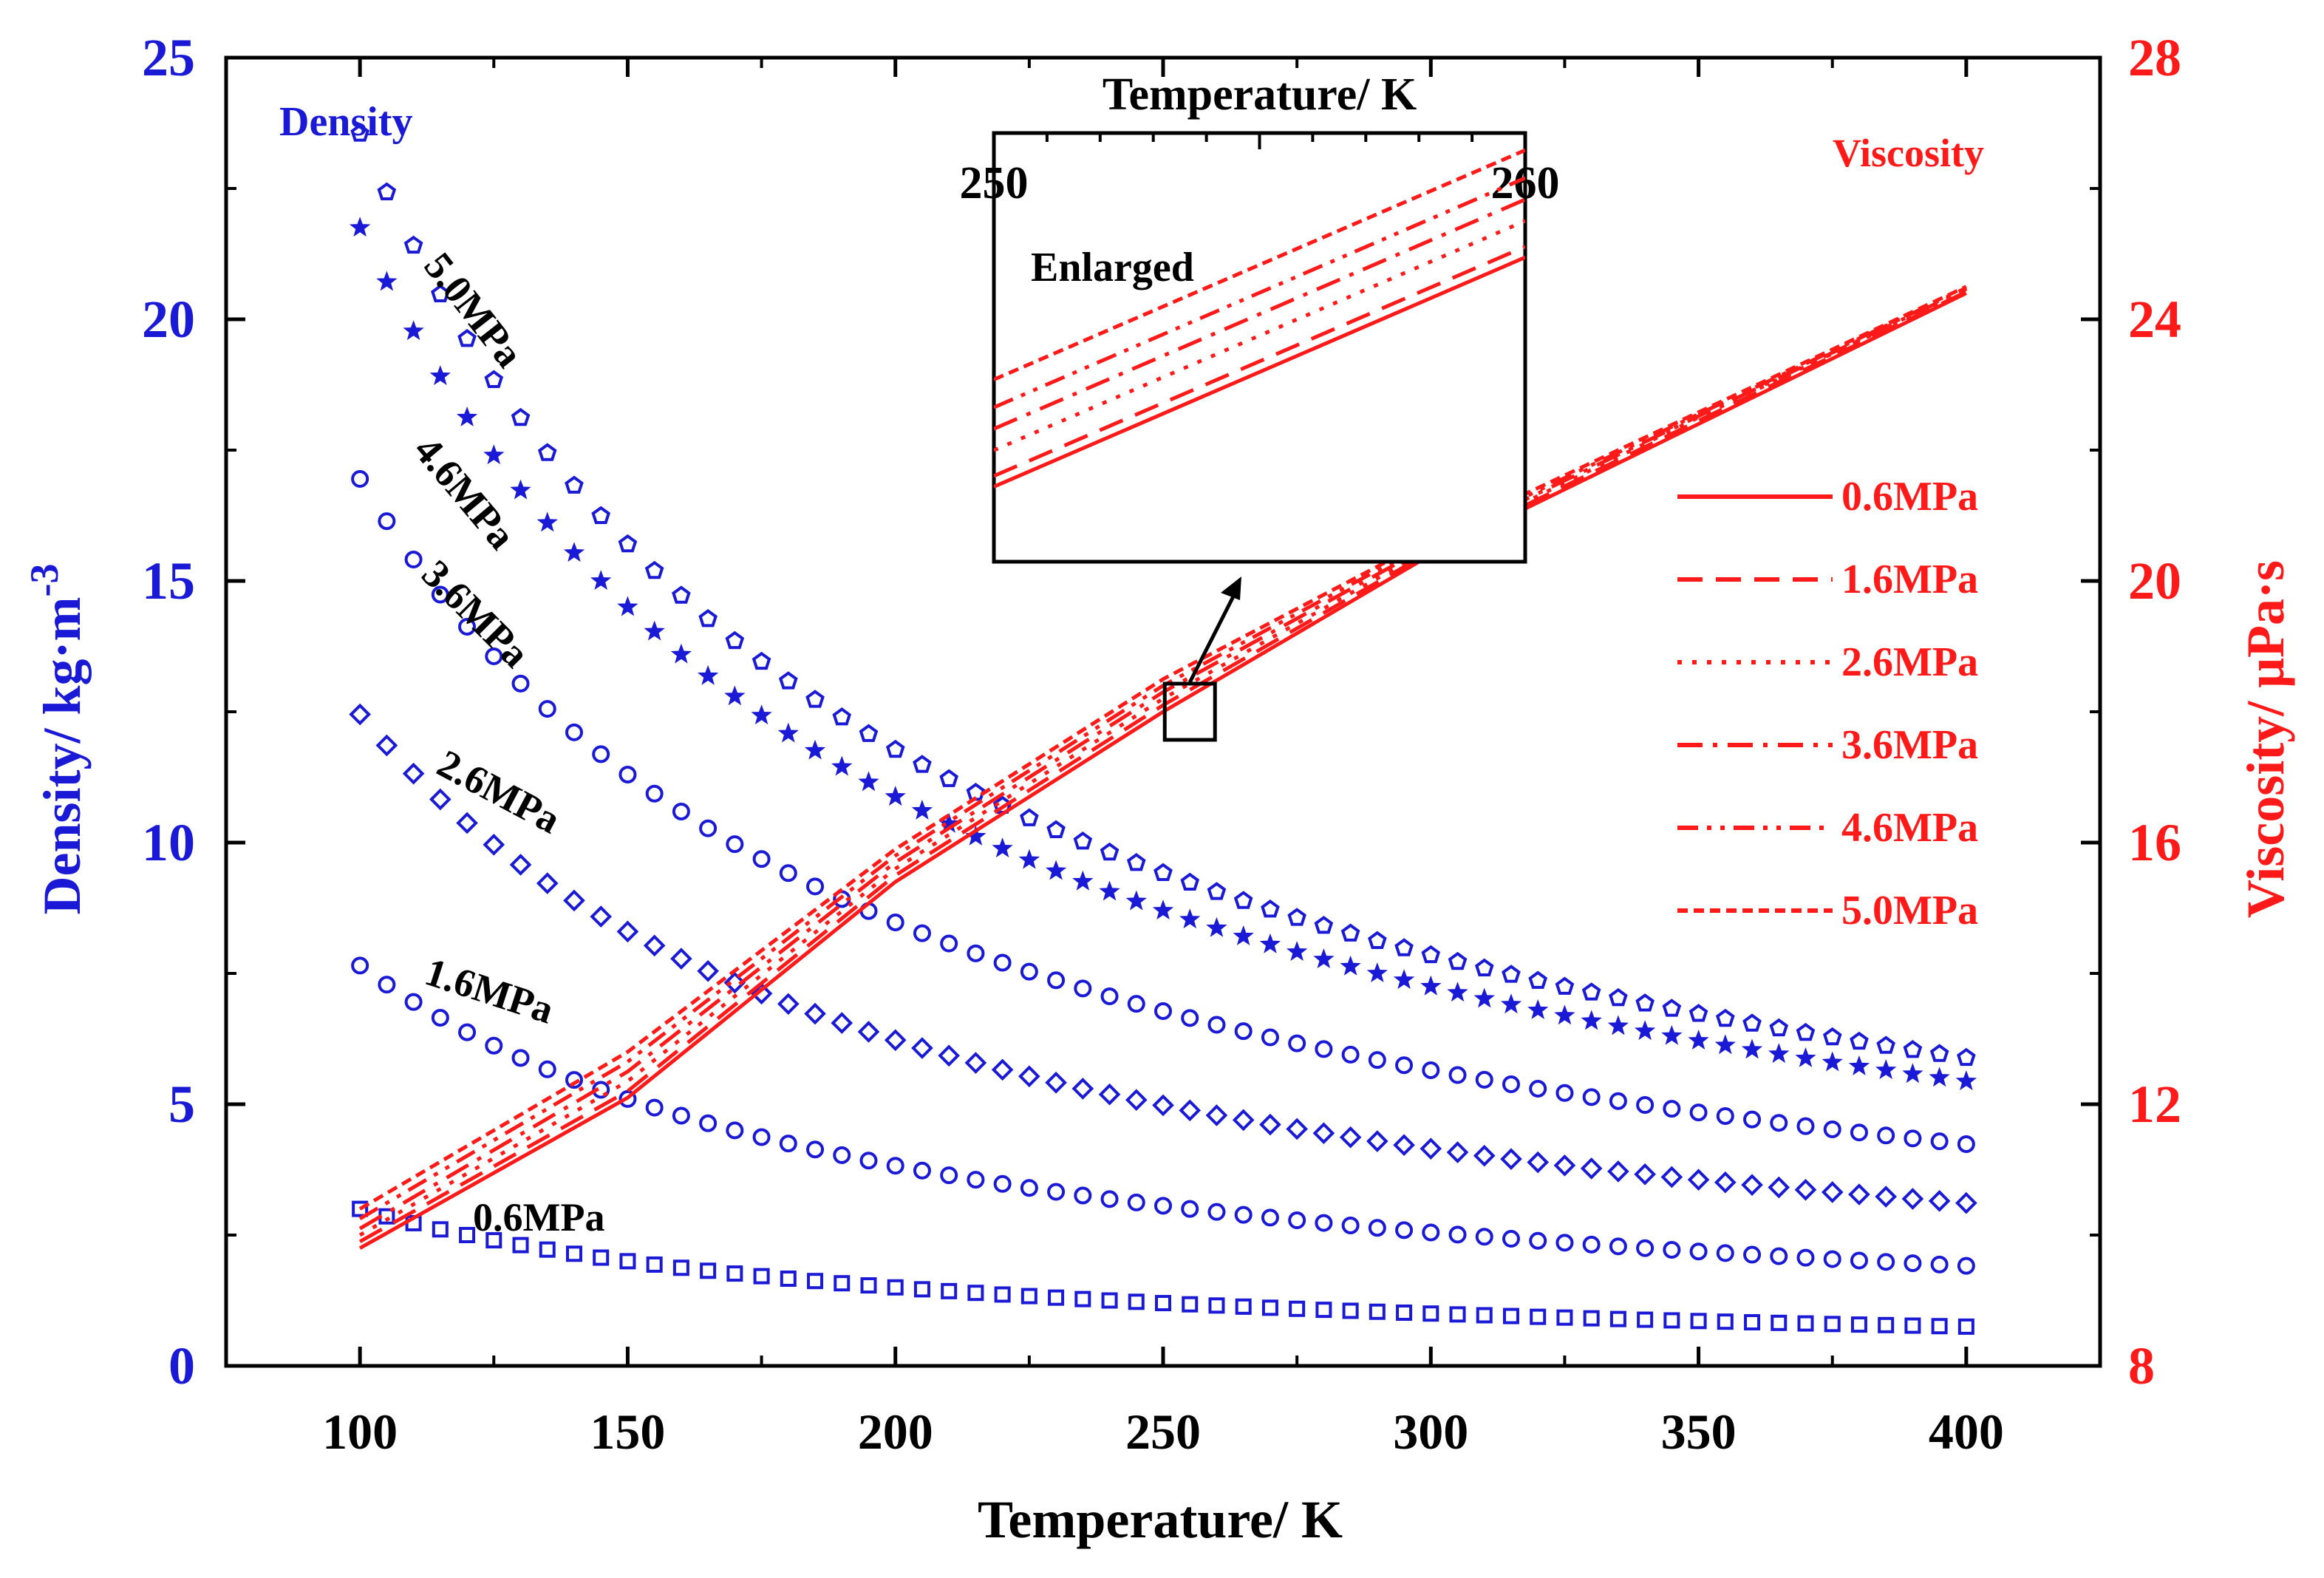  Describe the element at coordinates (2154, 842) in the screenshot. I see `right-tick-label: 16` at that location.